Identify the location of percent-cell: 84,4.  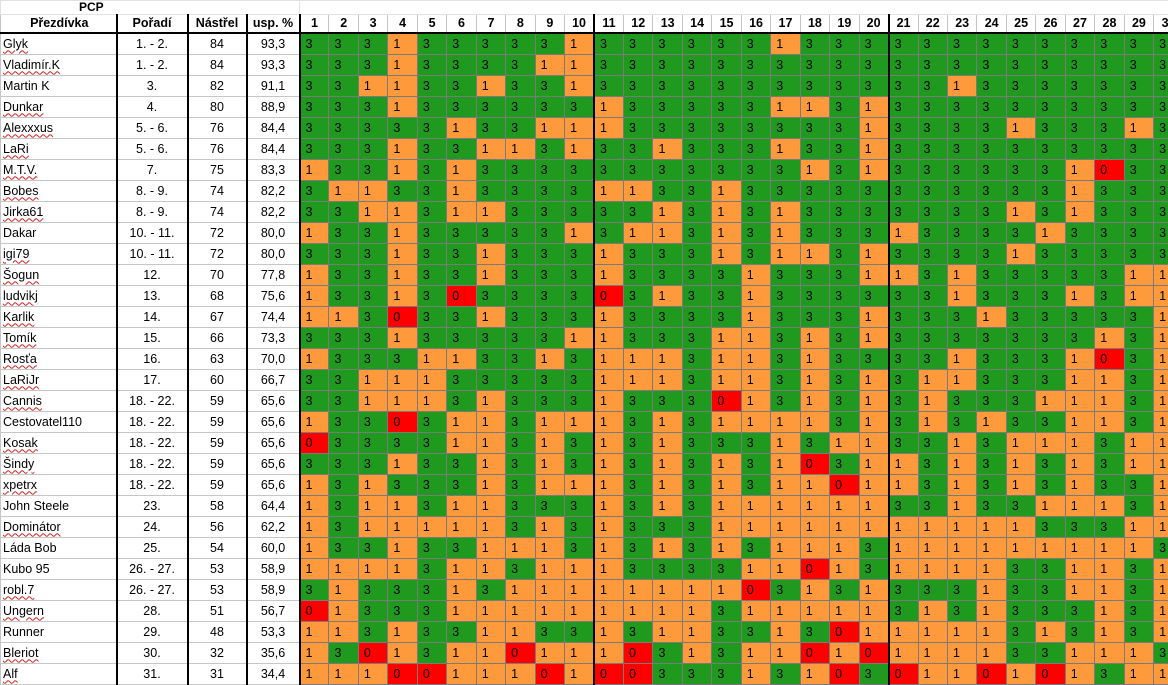
(273, 128).